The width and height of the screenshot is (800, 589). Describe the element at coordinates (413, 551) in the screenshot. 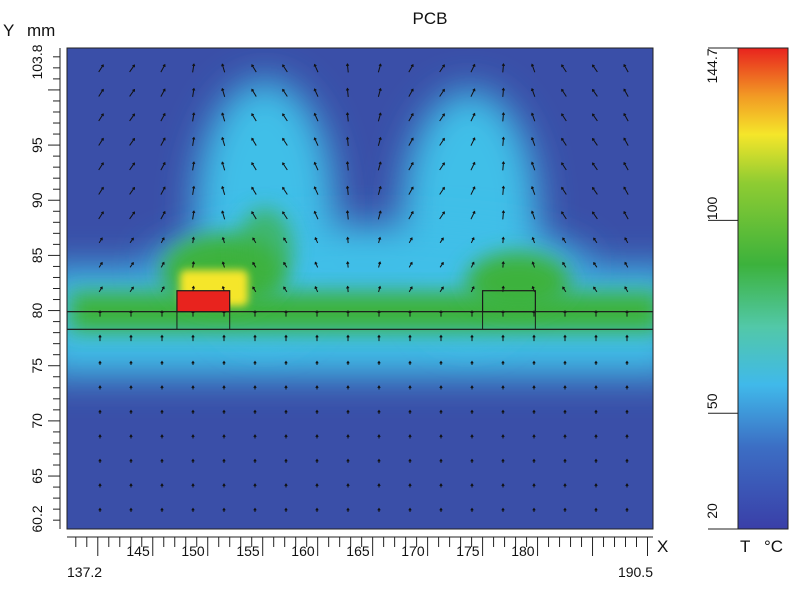

I see `x-tick-label: 170` at that location.